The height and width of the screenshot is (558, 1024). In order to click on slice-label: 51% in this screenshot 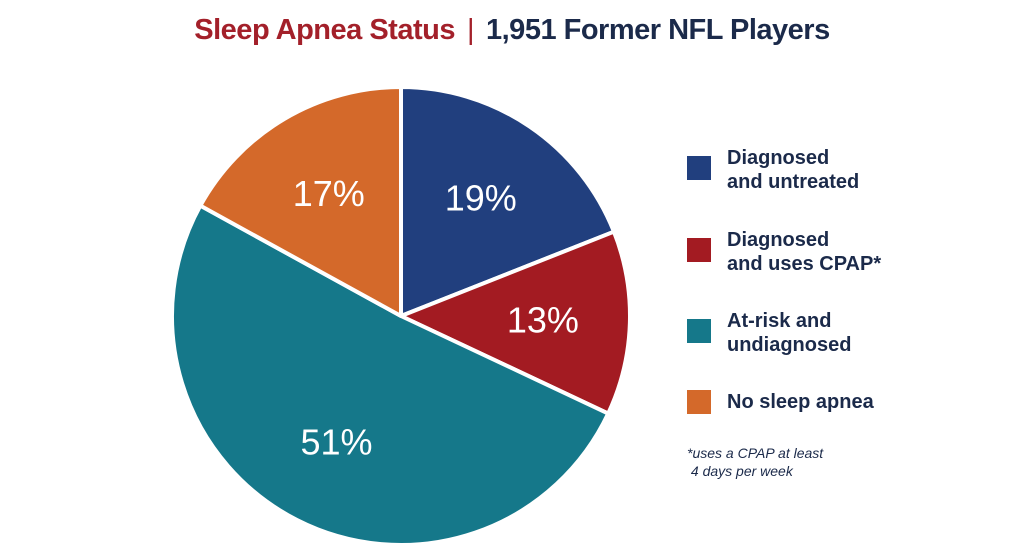, I will do `click(337, 442)`.